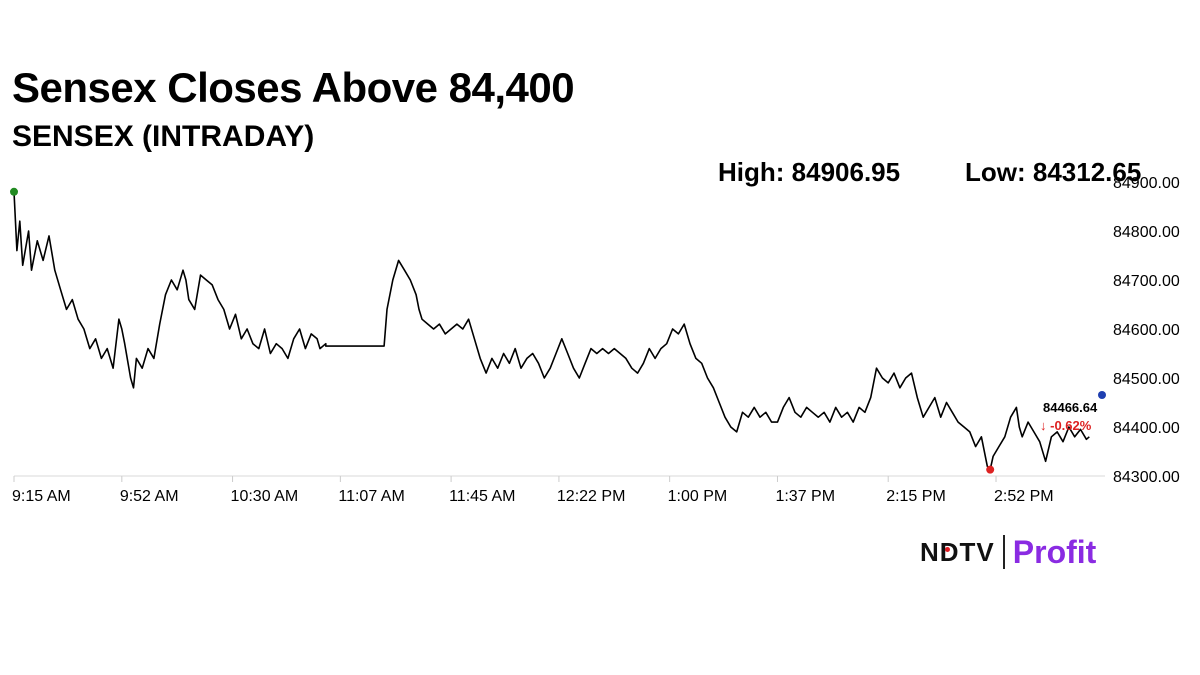 The width and height of the screenshot is (1200, 675). What do you see at coordinates (809, 172) in the screenshot?
I see `high-value: High: 84906.95` at bounding box center [809, 172].